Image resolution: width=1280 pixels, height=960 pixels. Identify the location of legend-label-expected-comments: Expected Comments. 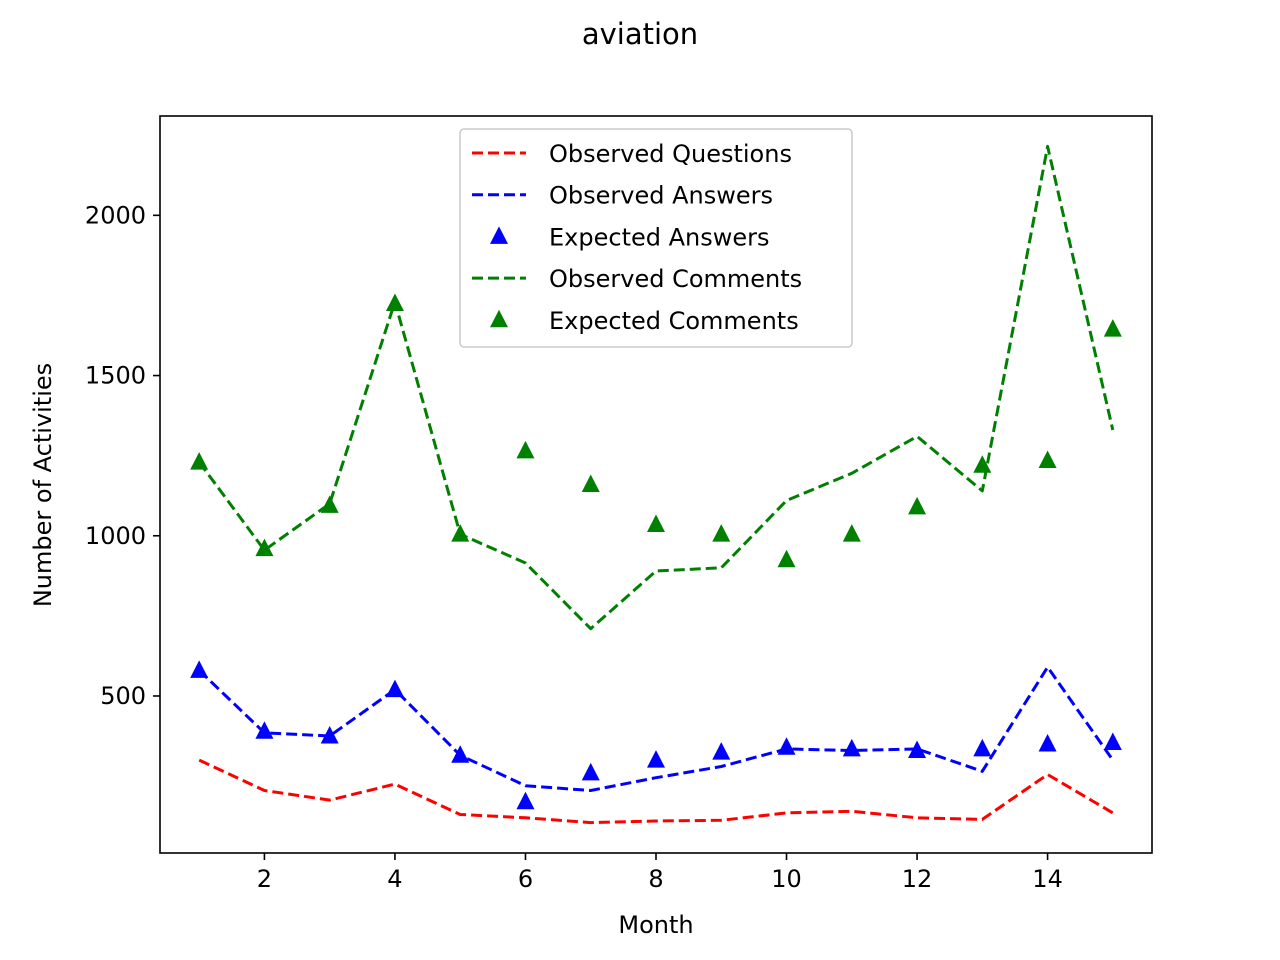
(674, 321).